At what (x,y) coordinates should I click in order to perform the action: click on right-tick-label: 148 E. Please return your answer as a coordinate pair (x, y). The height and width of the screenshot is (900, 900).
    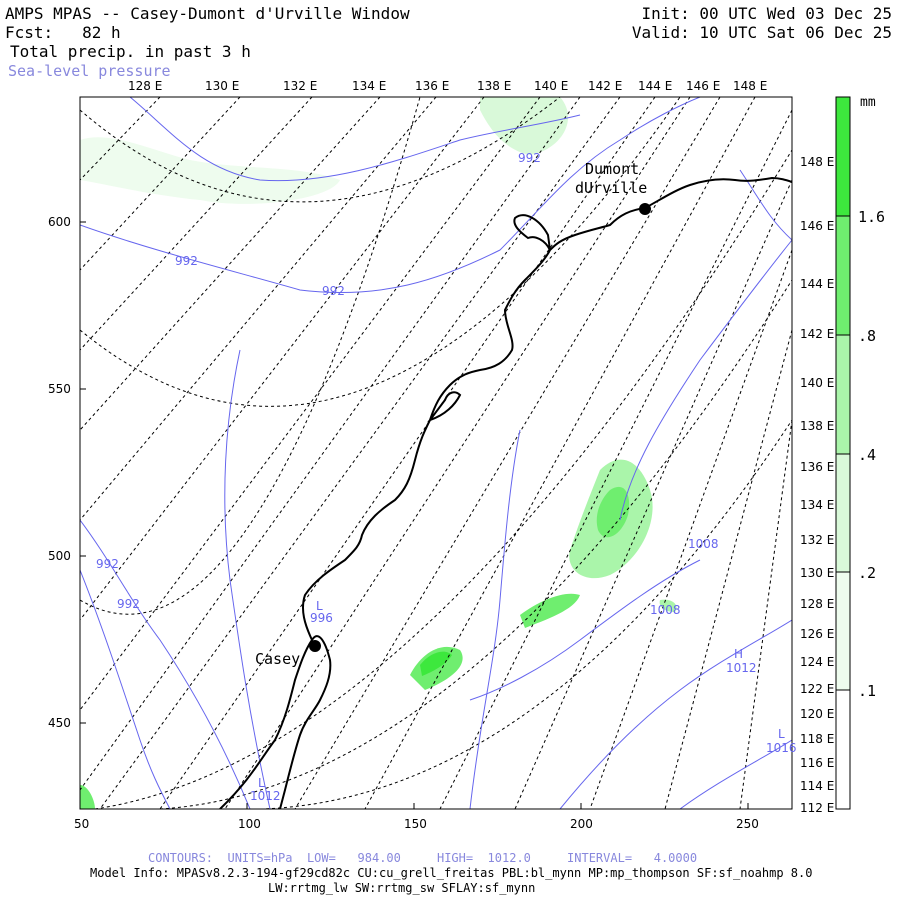
    Looking at the image, I should click on (817, 162).